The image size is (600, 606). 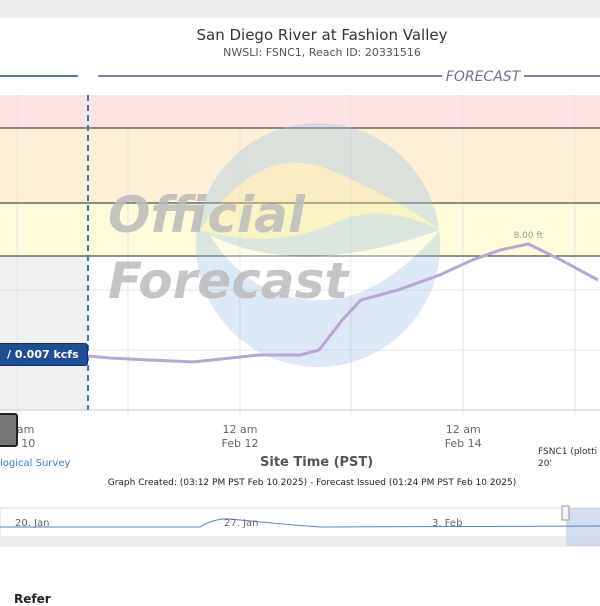 I want to click on navigator-tick: 20. Jan, so click(x=32, y=523).